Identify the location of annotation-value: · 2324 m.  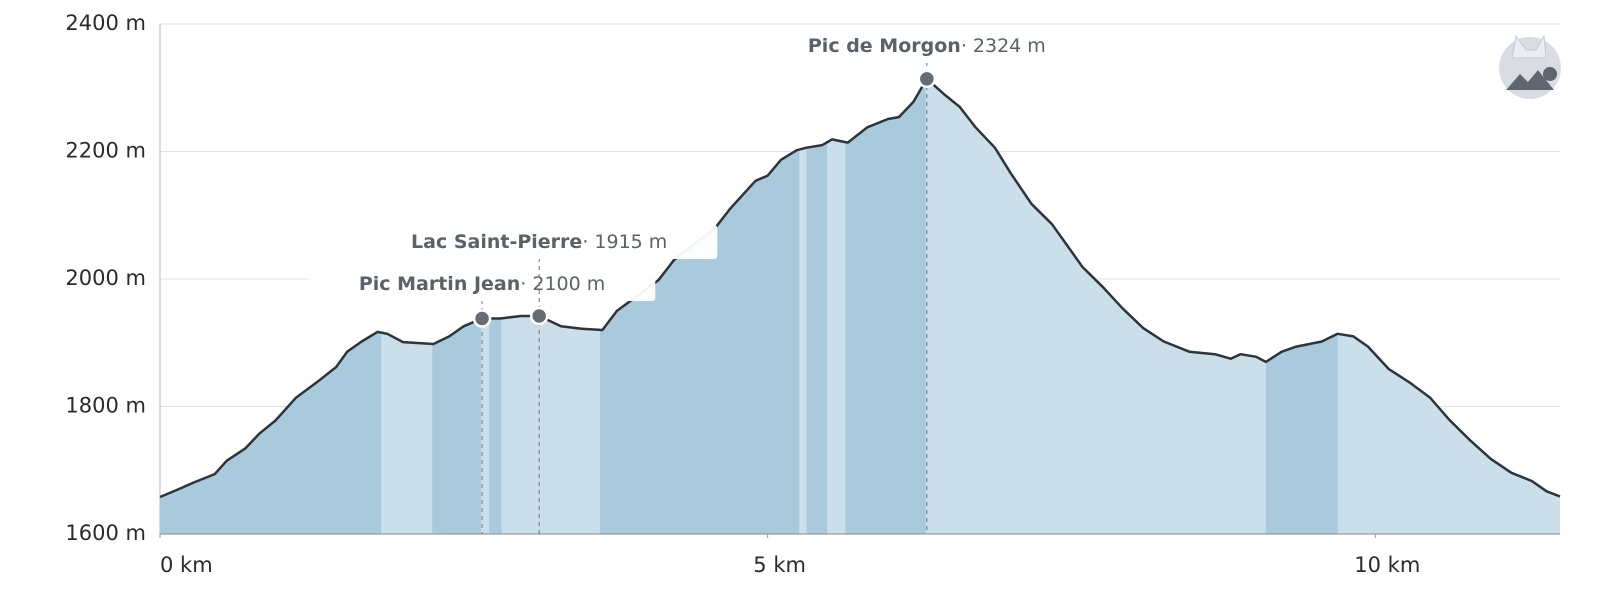
(1003, 46).